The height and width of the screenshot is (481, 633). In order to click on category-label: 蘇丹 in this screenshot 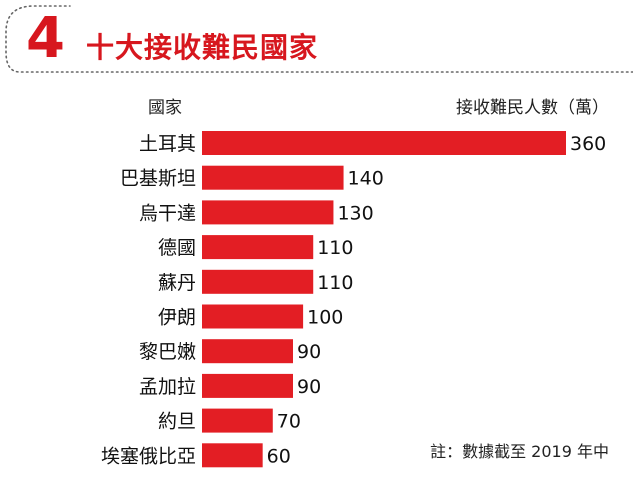, I will do `click(177, 283)`.